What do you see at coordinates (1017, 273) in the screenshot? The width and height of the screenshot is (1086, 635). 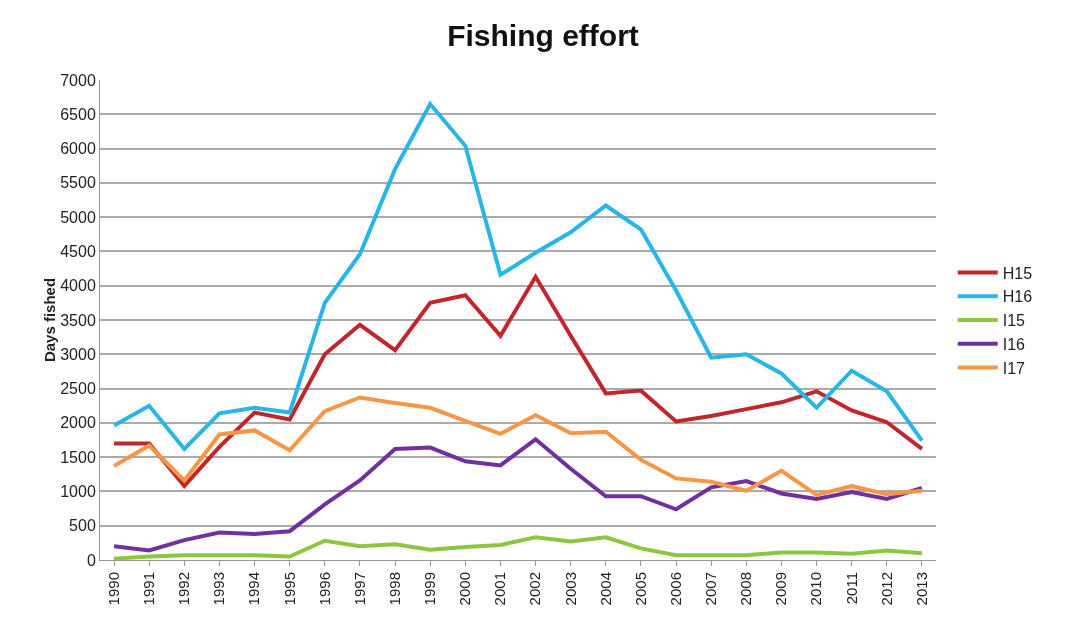 I see `legend-label: H15` at bounding box center [1017, 273].